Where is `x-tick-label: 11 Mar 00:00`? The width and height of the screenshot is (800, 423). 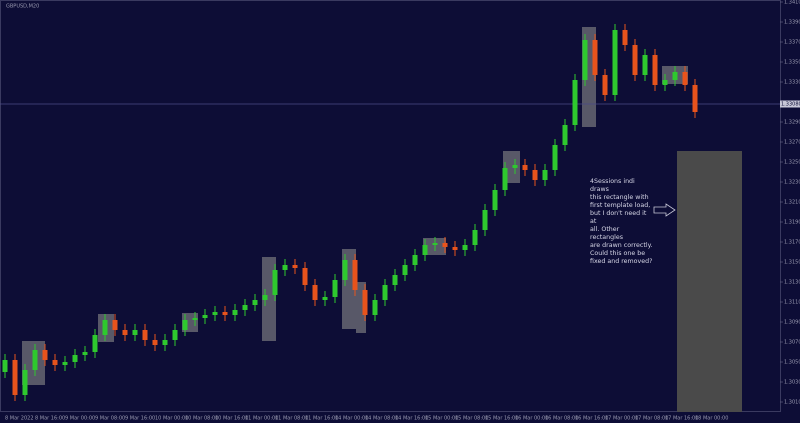 x-tick-label: 11 Mar 00:00 is located at coordinates (261, 419).